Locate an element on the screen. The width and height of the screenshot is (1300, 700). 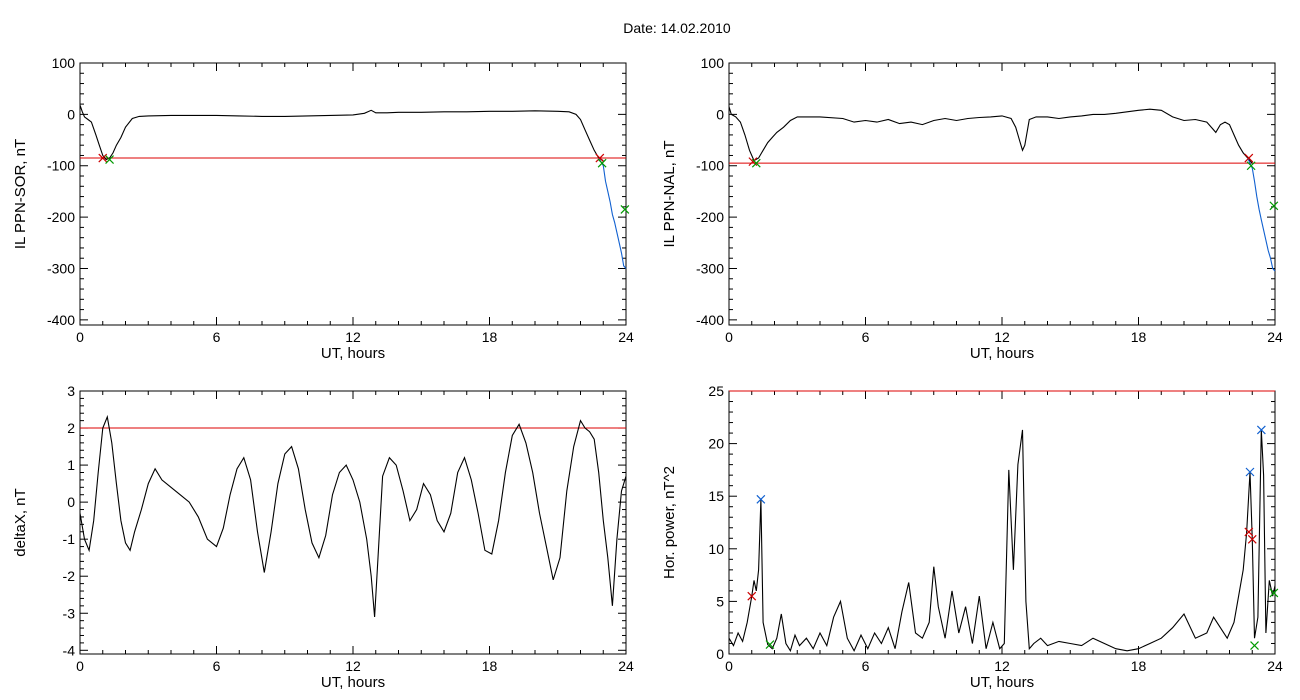
y-tick-label: 3 is located at coordinates (71, 391).